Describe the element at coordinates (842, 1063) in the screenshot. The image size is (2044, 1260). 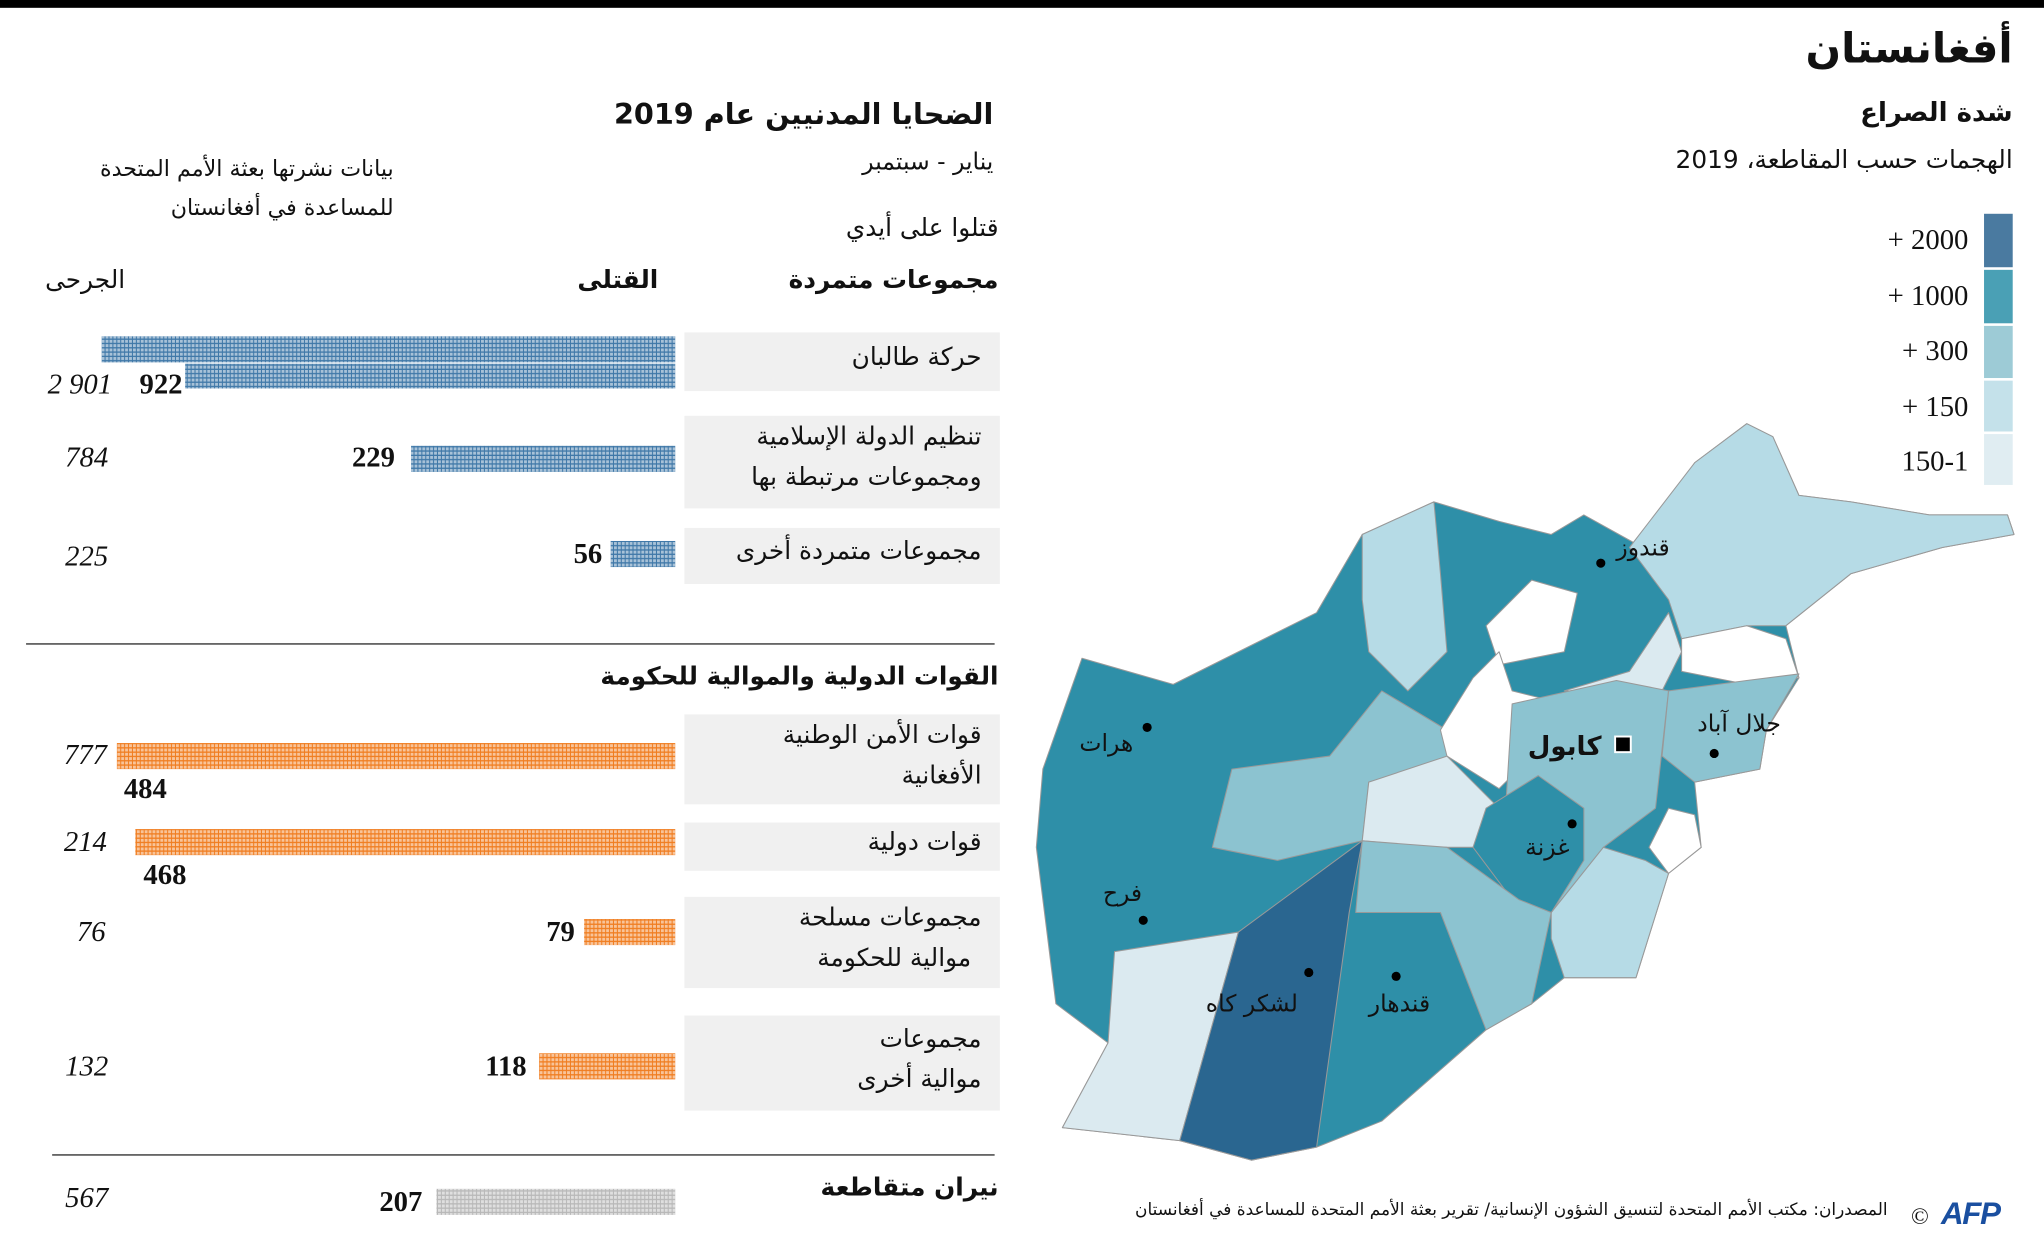
I see `row-label-box: مجموعات موالية أخرى` at that location.